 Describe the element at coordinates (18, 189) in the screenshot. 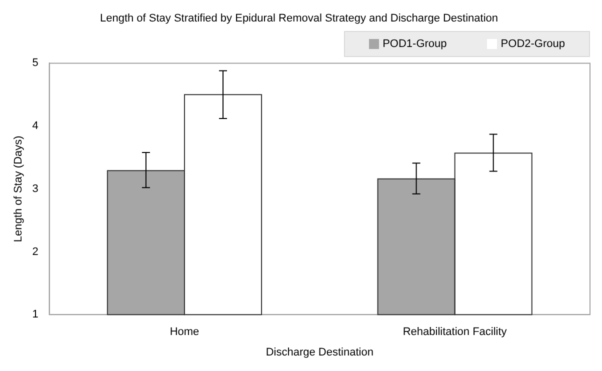

I see `y-axis-title: Length of Stay (Days)` at that location.